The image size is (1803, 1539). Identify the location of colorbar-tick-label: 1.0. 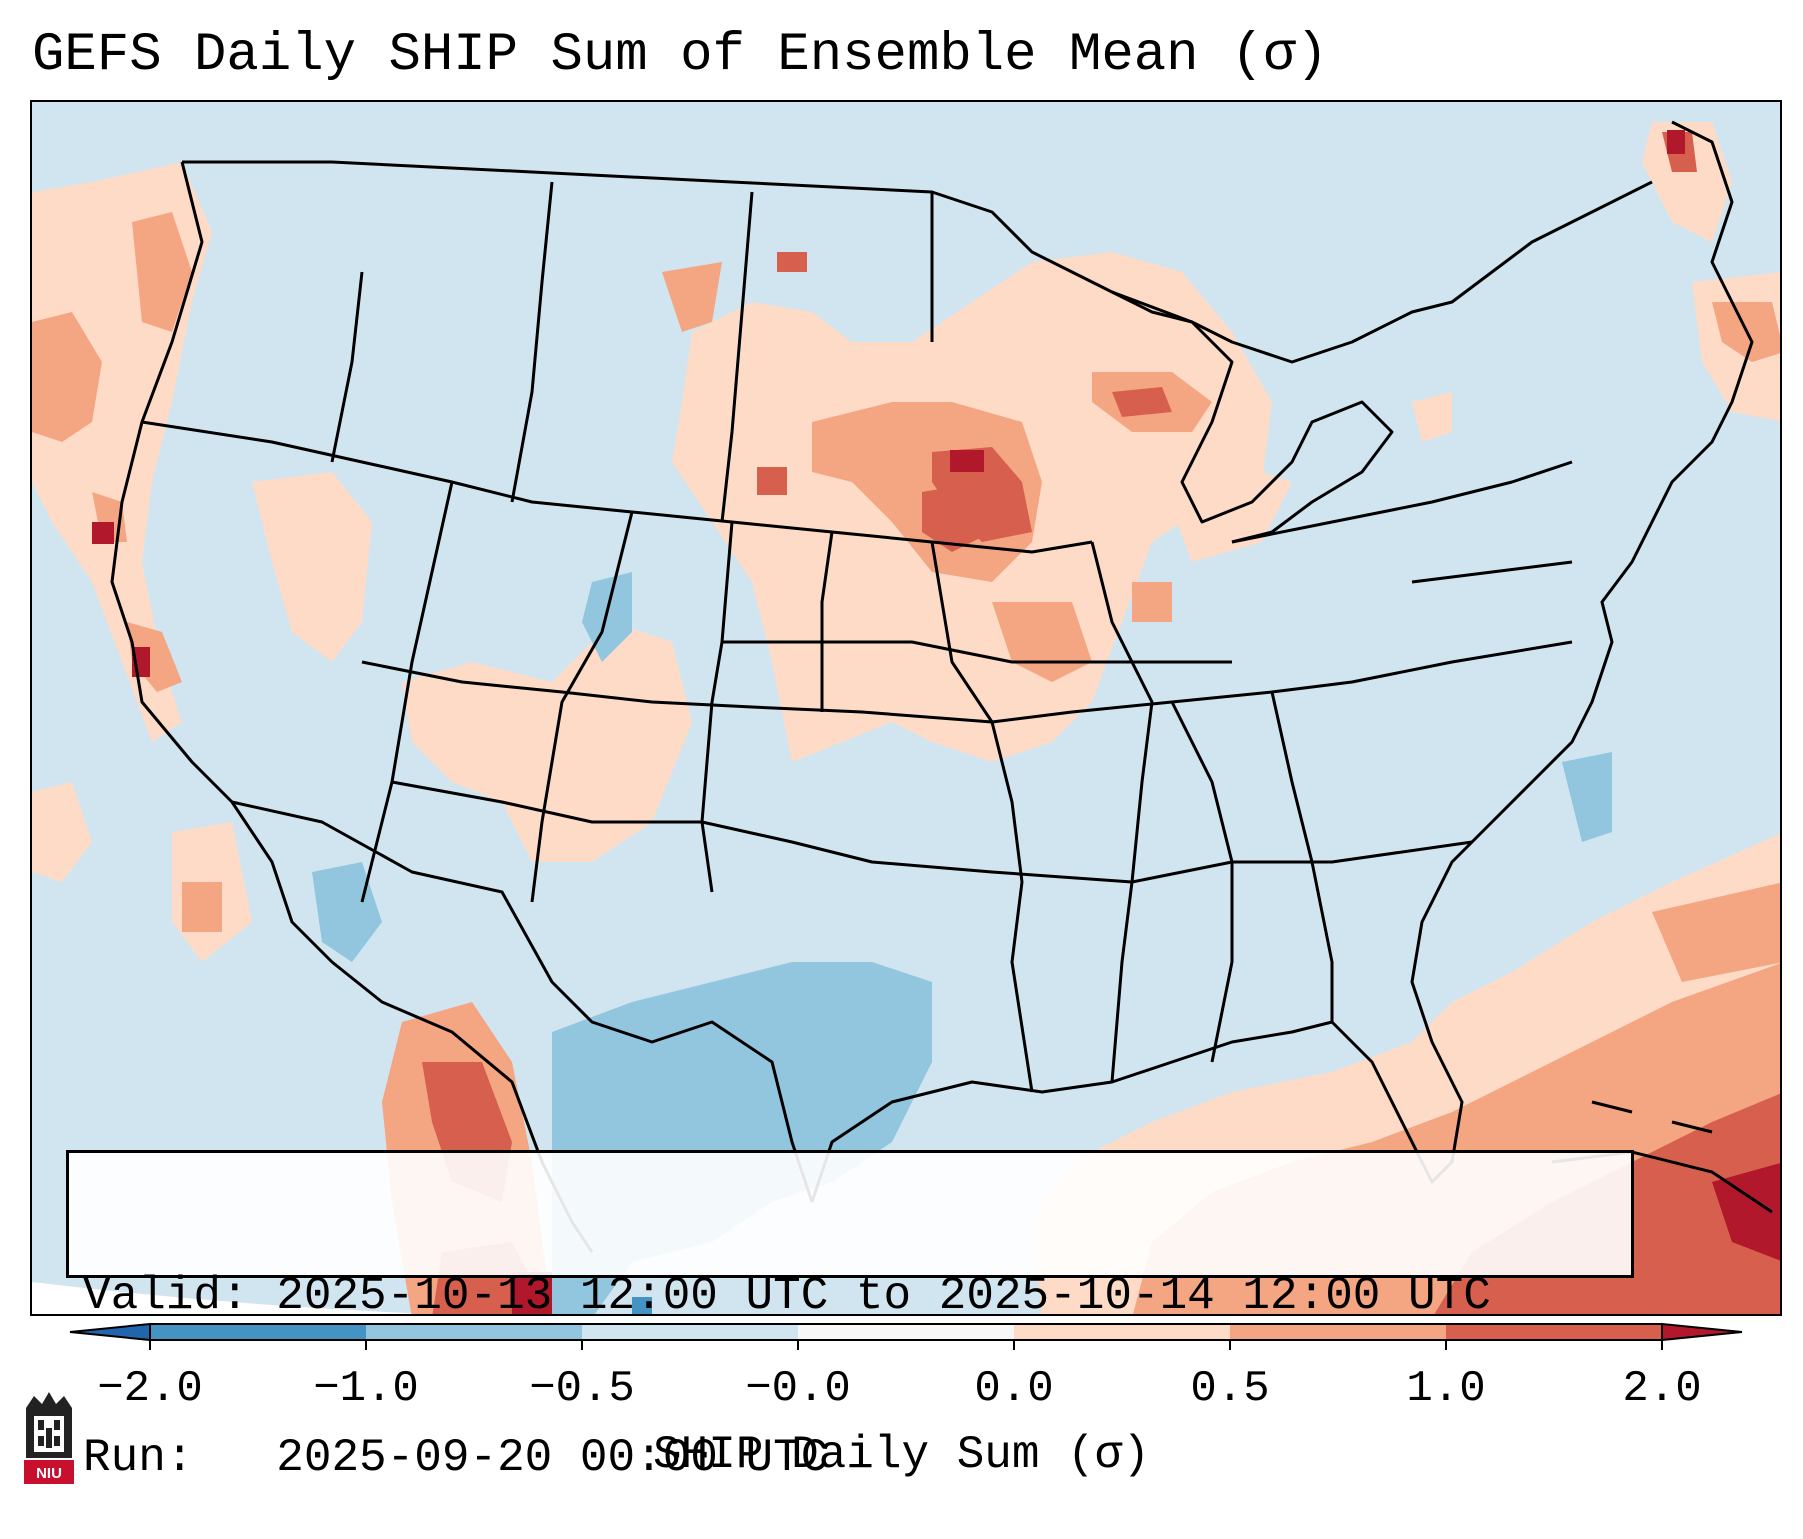
(1446, 1389).